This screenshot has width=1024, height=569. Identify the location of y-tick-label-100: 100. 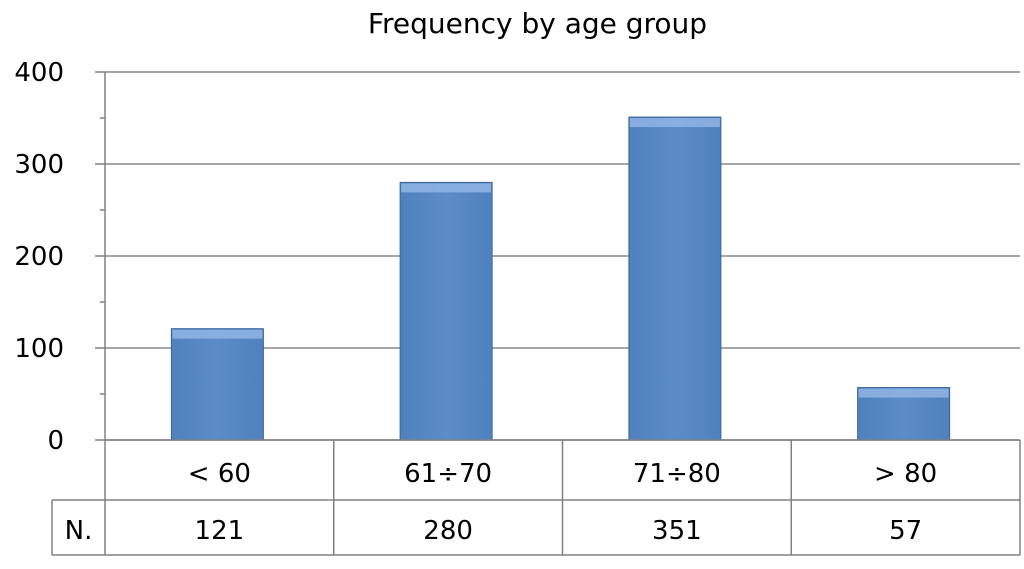
(39, 349).